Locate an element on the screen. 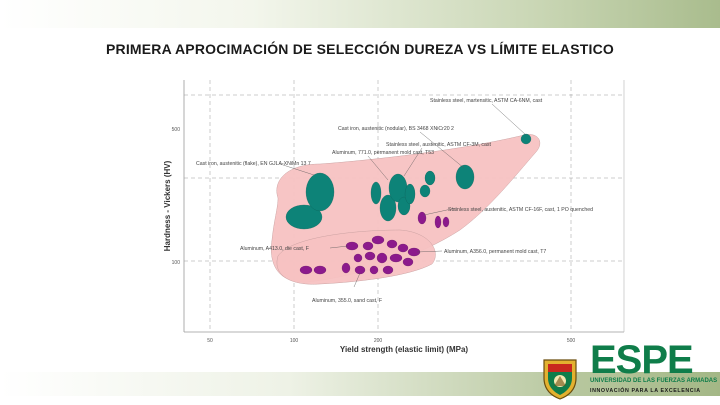  footer-band is located at coordinates (360, 384).